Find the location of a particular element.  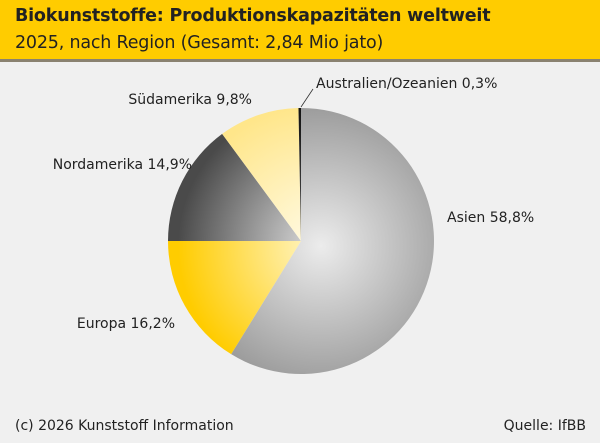

label-europa: Europa 16,2% is located at coordinates (126, 324).